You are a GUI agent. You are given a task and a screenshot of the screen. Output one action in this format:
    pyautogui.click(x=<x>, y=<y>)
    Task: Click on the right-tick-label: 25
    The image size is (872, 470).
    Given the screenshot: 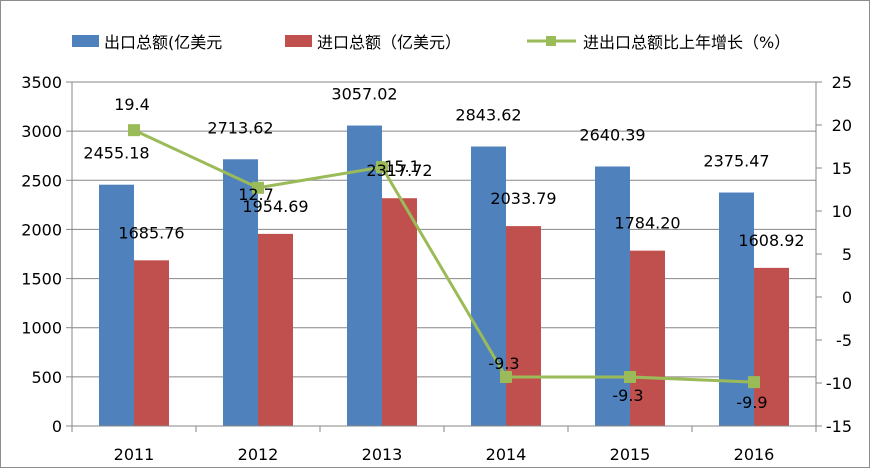 What is the action you would take?
    pyautogui.click(x=842, y=82)
    